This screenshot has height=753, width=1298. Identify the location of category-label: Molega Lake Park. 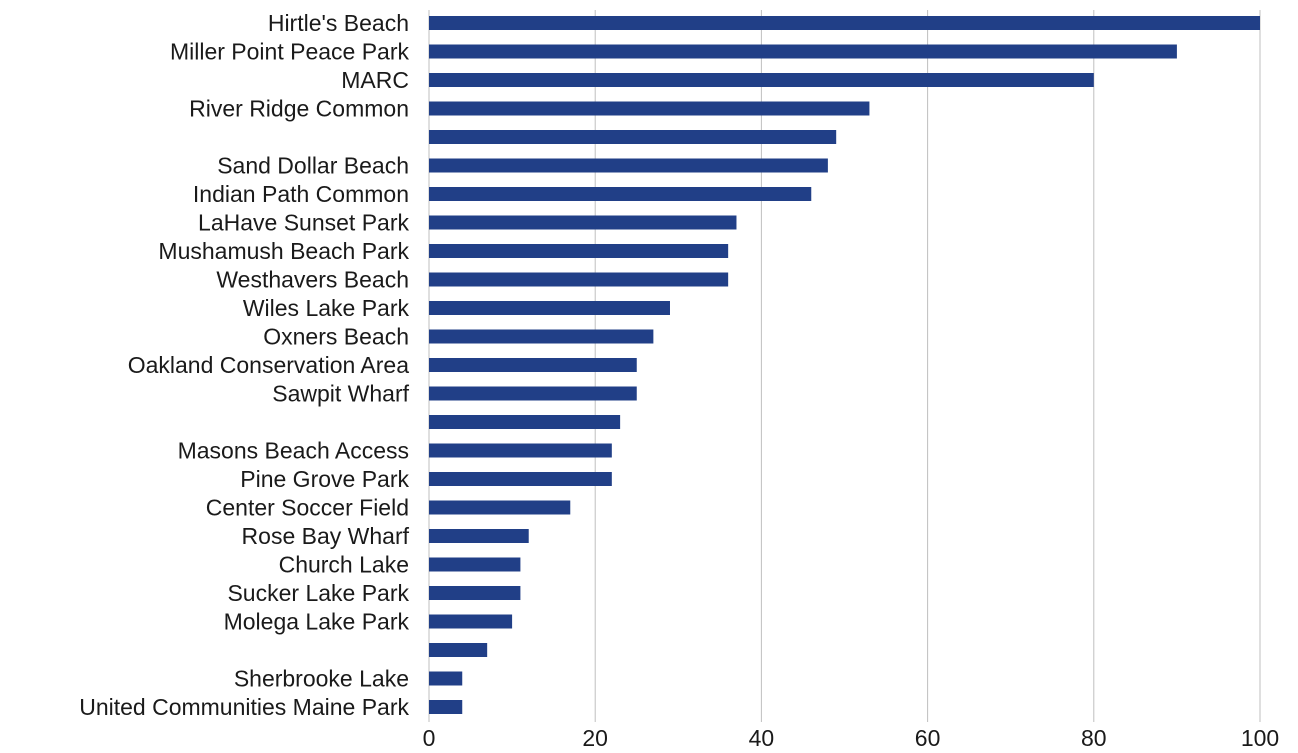
(317, 622).